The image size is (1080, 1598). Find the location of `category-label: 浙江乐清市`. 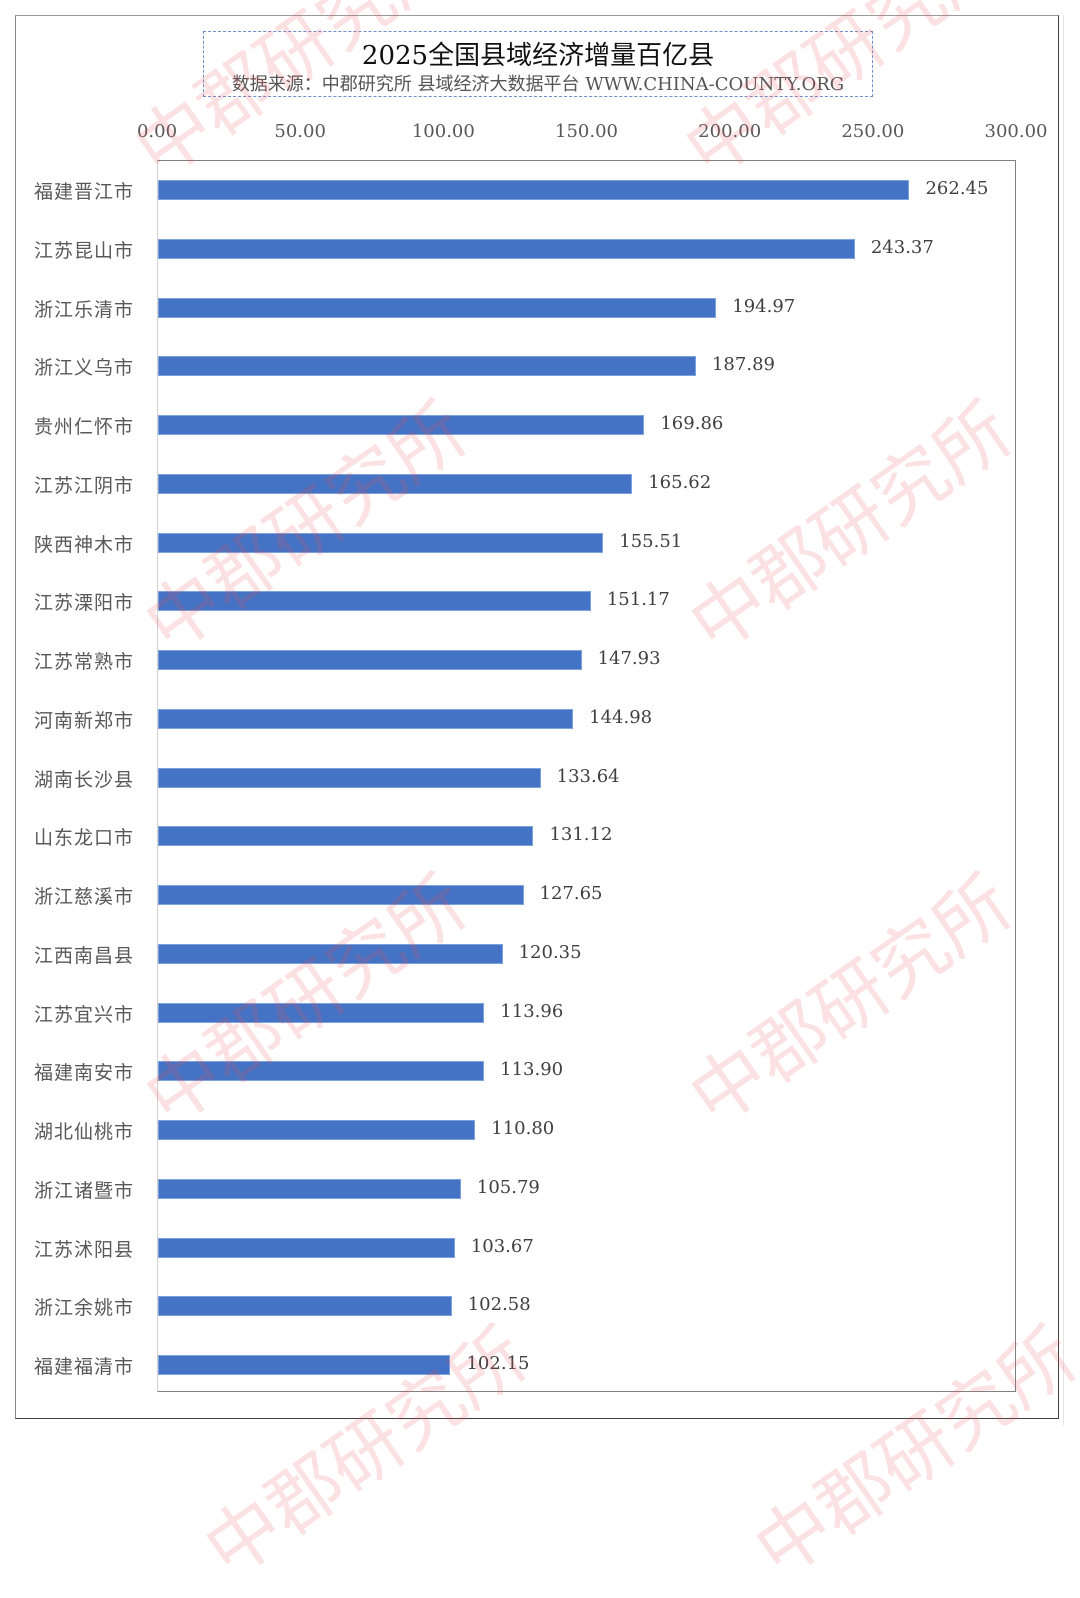

category-label: 浙江乐清市 is located at coordinates (84, 309).